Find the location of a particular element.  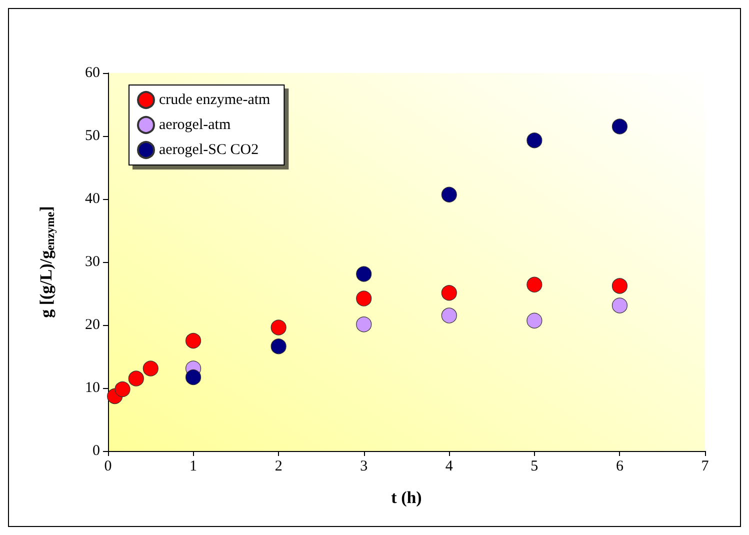

x-tick-label: 1 is located at coordinates (194, 466).